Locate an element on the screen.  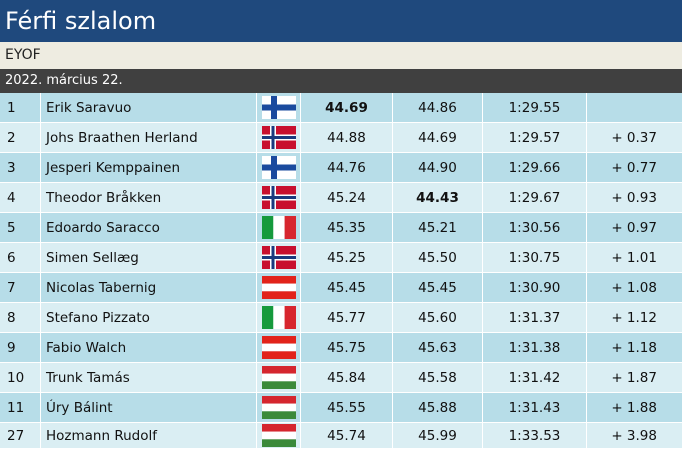
run1-time: 45.74 is located at coordinates (347, 435).